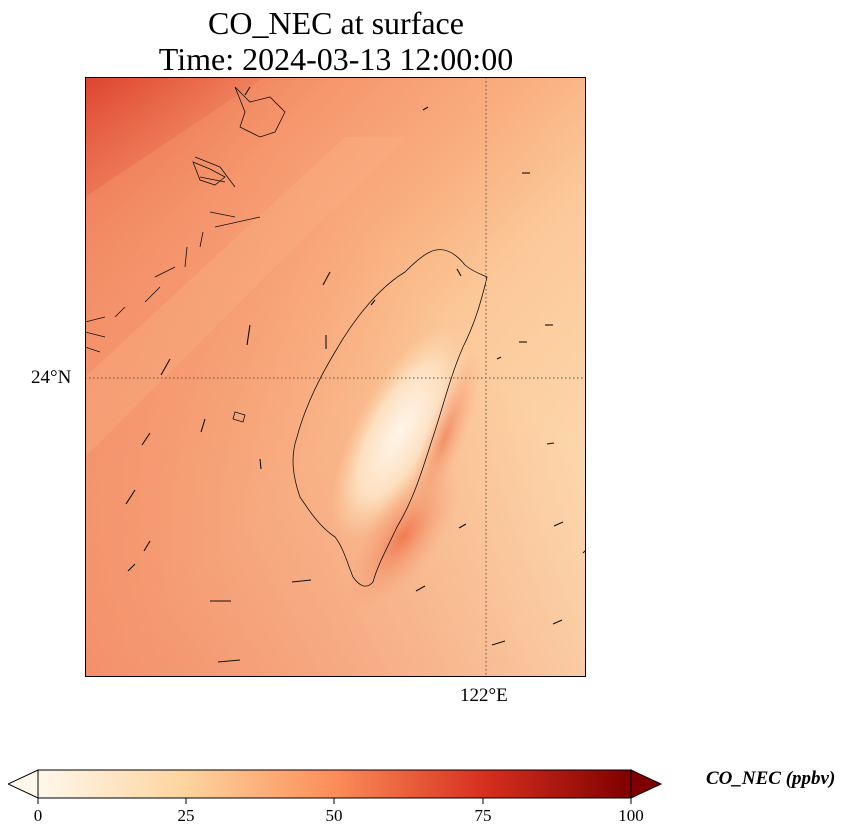 The image size is (858, 836). I want to click on colorbar-gradient, so click(334, 784).